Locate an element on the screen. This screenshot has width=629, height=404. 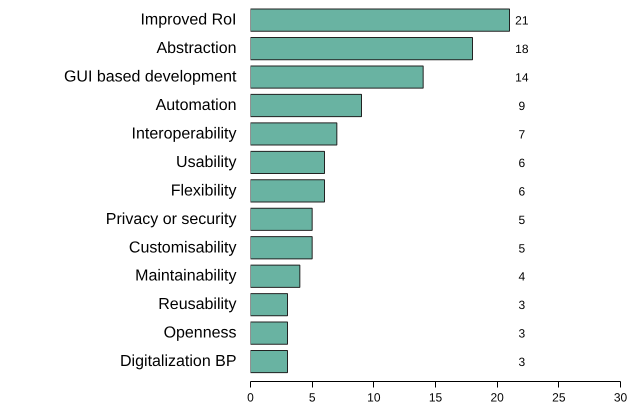
data-label: 18 is located at coordinates (522, 49).